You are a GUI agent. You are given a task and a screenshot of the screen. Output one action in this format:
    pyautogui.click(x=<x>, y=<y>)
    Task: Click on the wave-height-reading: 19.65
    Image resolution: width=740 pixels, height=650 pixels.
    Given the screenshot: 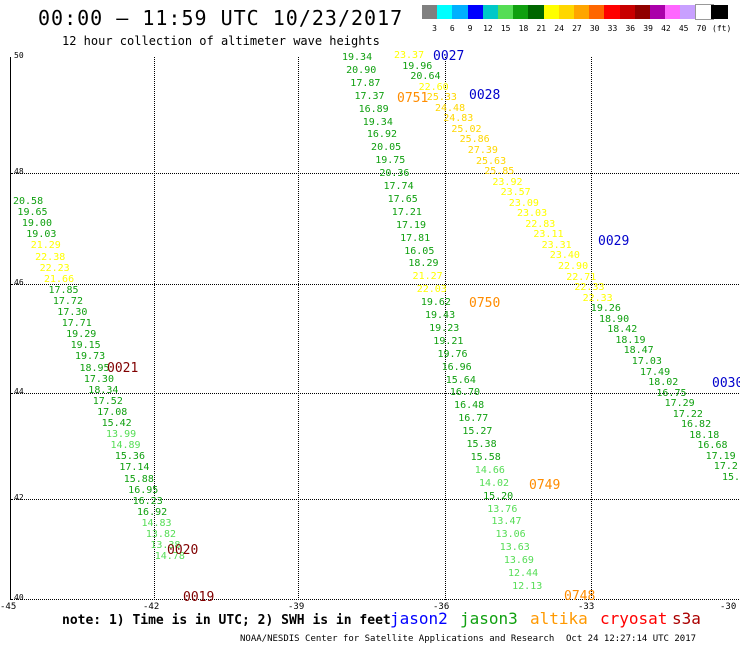 What is the action you would take?
    pyautogui.click(x=32, y=213)
    